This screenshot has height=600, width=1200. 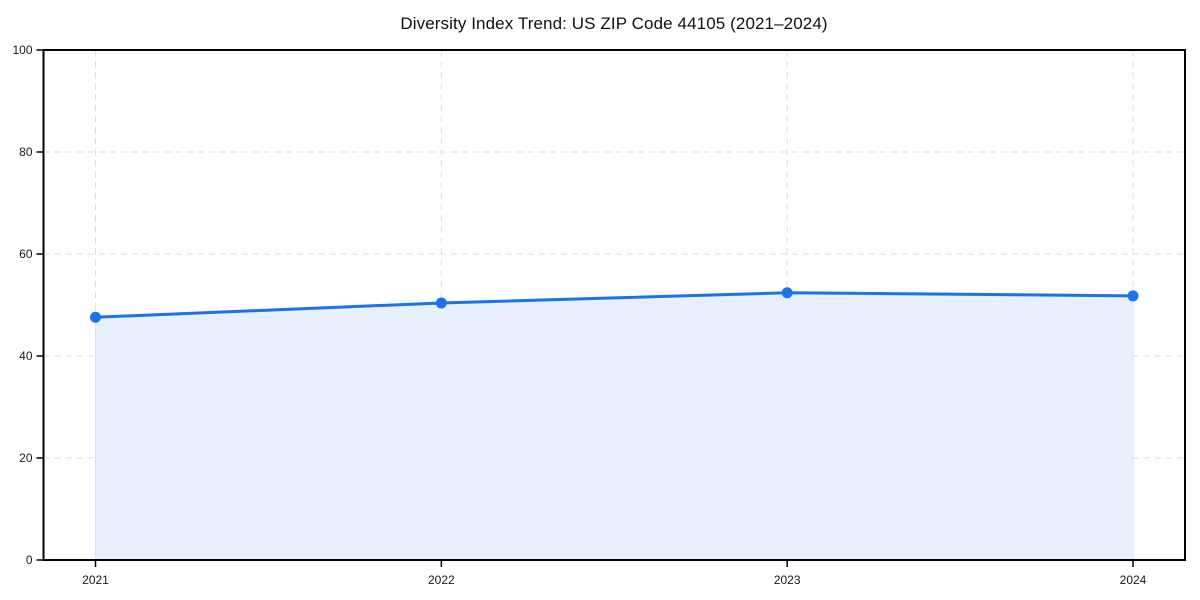 What do you see at coordinates (95, 317) in the screenshot?
I see `data-point-2021` at bounding box center [95, 317].